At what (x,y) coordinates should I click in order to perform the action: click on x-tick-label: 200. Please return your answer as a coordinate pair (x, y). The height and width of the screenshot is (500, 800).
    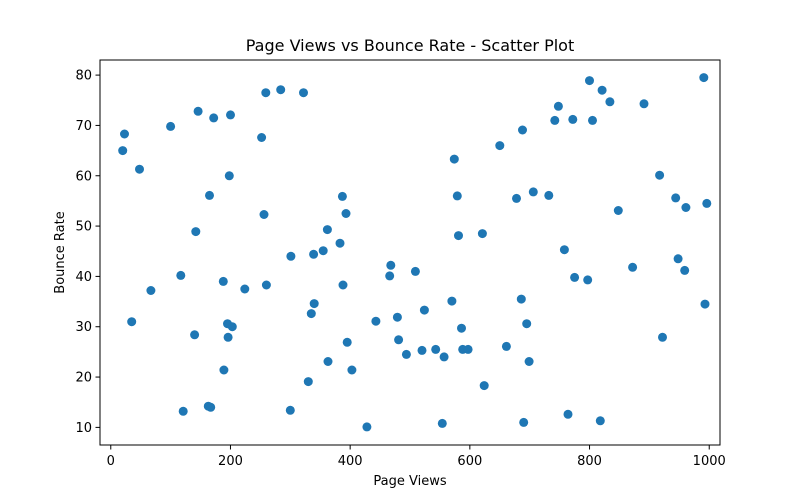
    Looking at the image, I should click on (230, 461).